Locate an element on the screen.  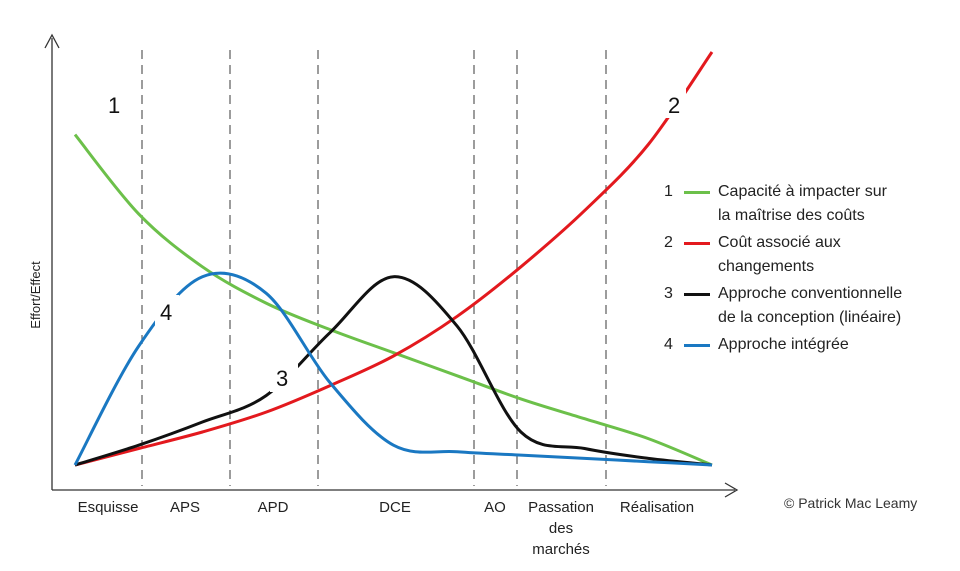
phase-label: Réalisation is located at coordinates (657, 507).